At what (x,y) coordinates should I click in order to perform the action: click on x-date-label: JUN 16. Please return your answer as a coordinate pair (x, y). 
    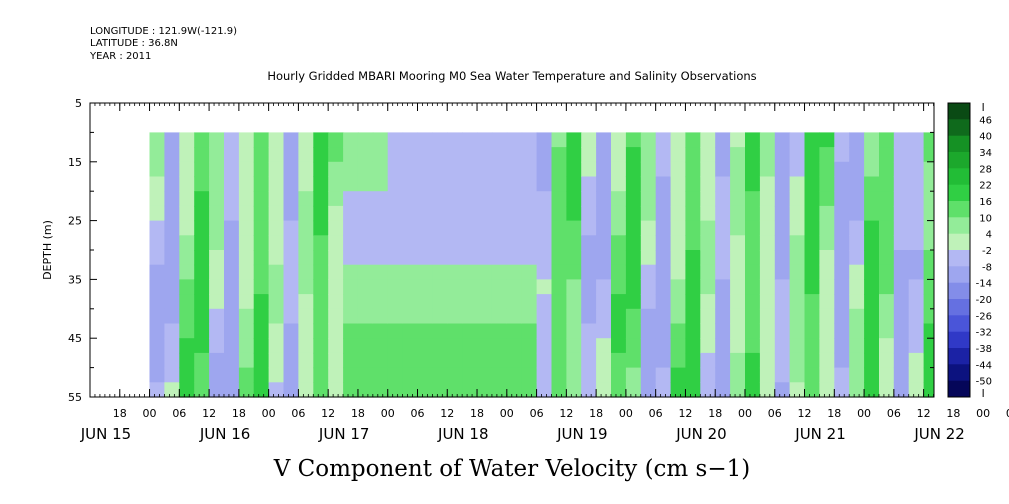
    Looking at the image, I should click on (224, 434).